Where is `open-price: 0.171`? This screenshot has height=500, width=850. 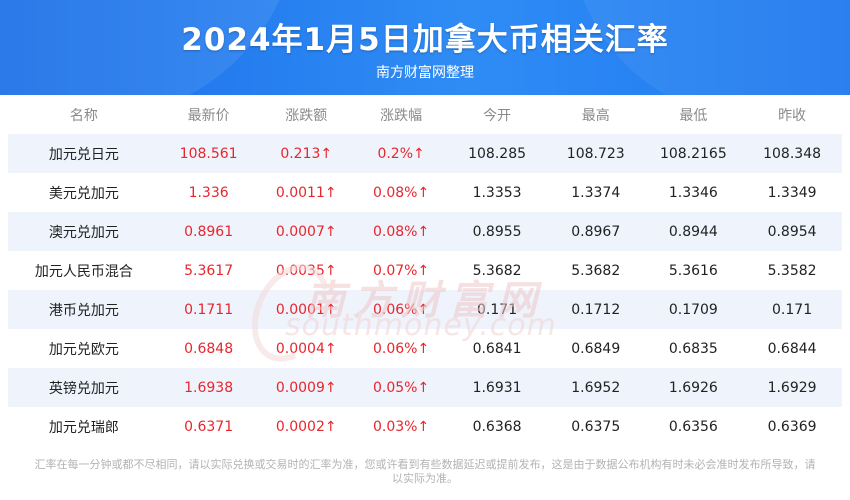
open-price: 0.171 is located at coordinates (497, 309).